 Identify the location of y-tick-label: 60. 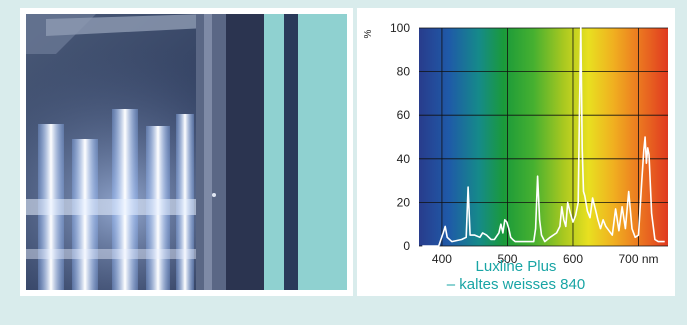
(404, 115).